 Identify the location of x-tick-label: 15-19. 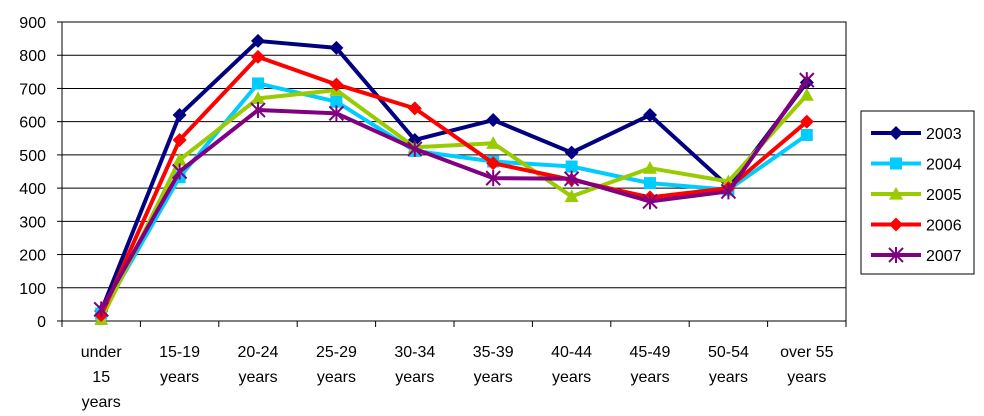
(179, 352).